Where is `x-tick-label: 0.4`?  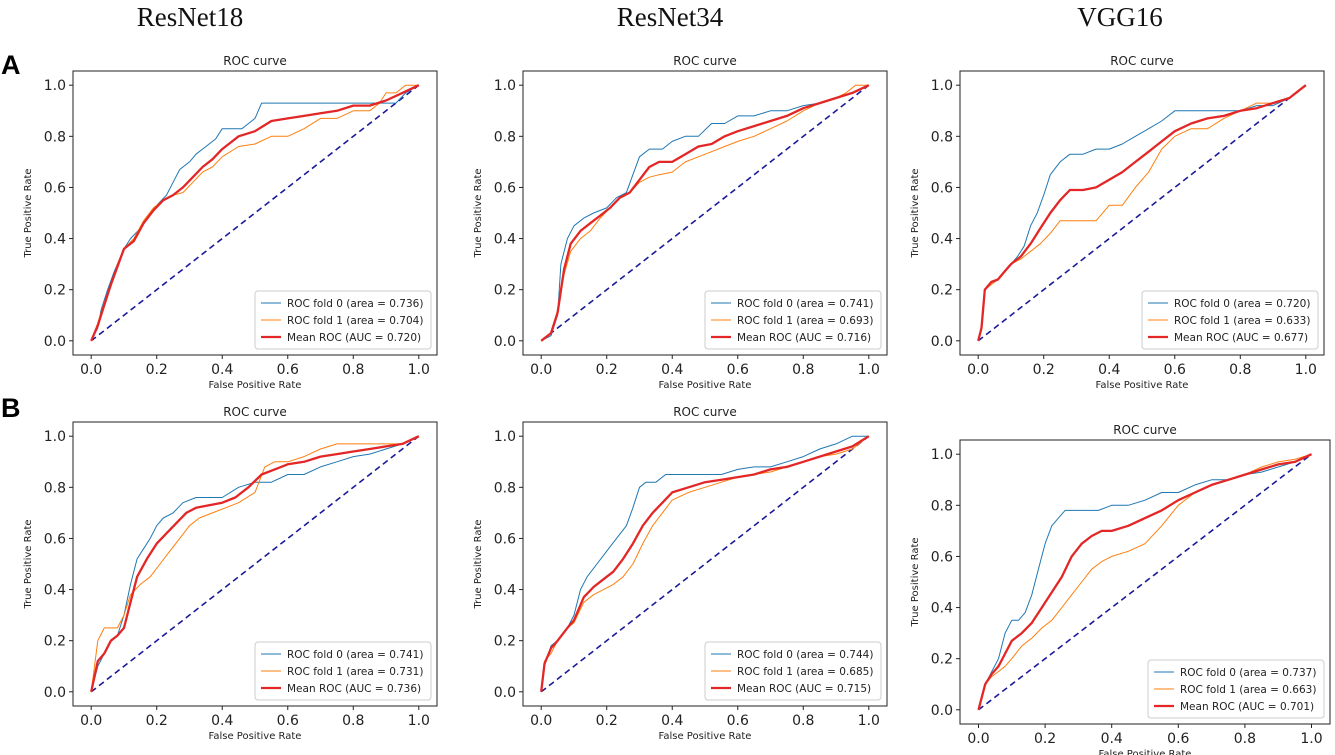
x-tick-label: 0.4 is located at coordinates (672, 721).